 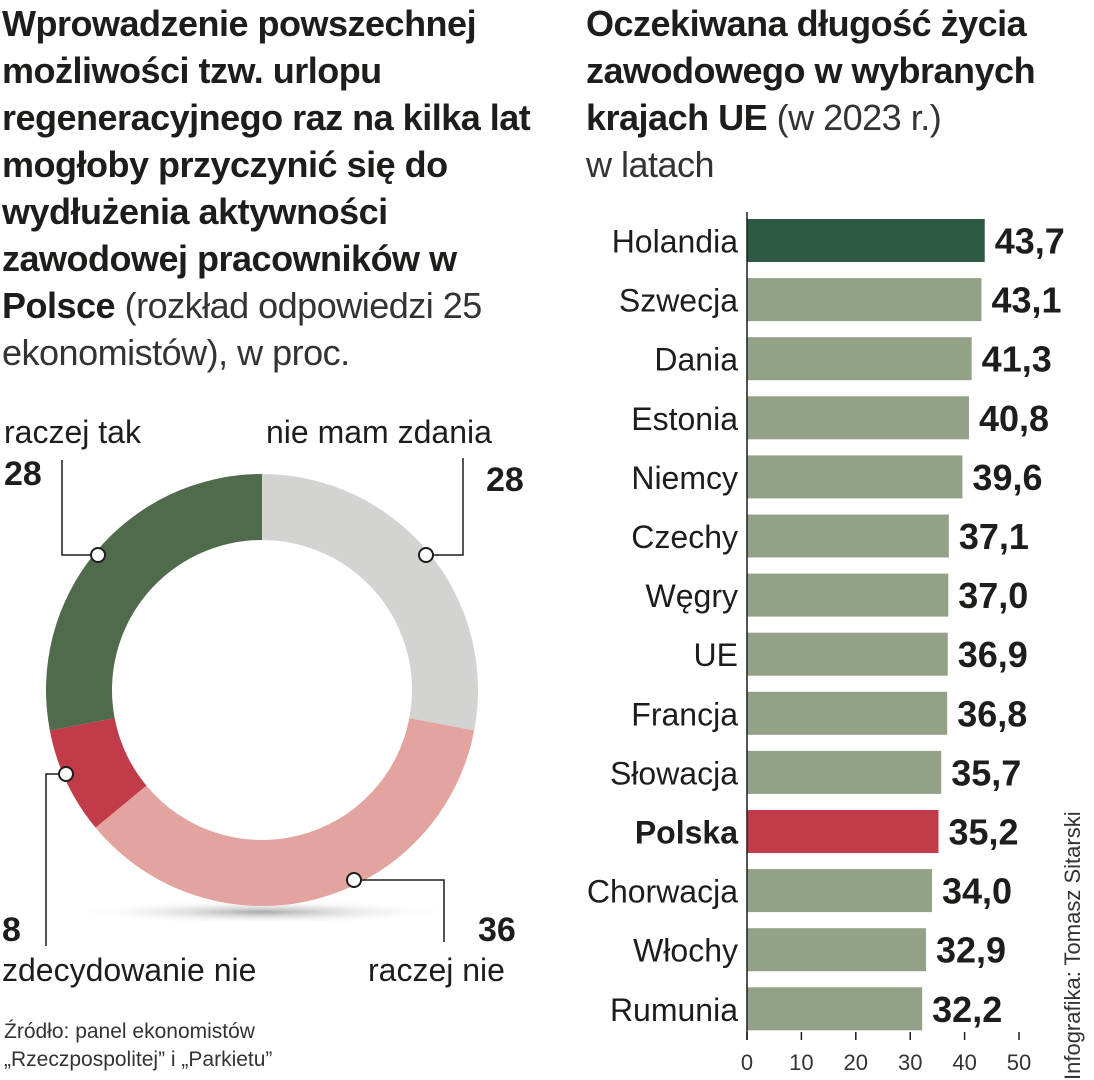 I want to click on bar-value-11: 34,0, so click(x=977, y=891).